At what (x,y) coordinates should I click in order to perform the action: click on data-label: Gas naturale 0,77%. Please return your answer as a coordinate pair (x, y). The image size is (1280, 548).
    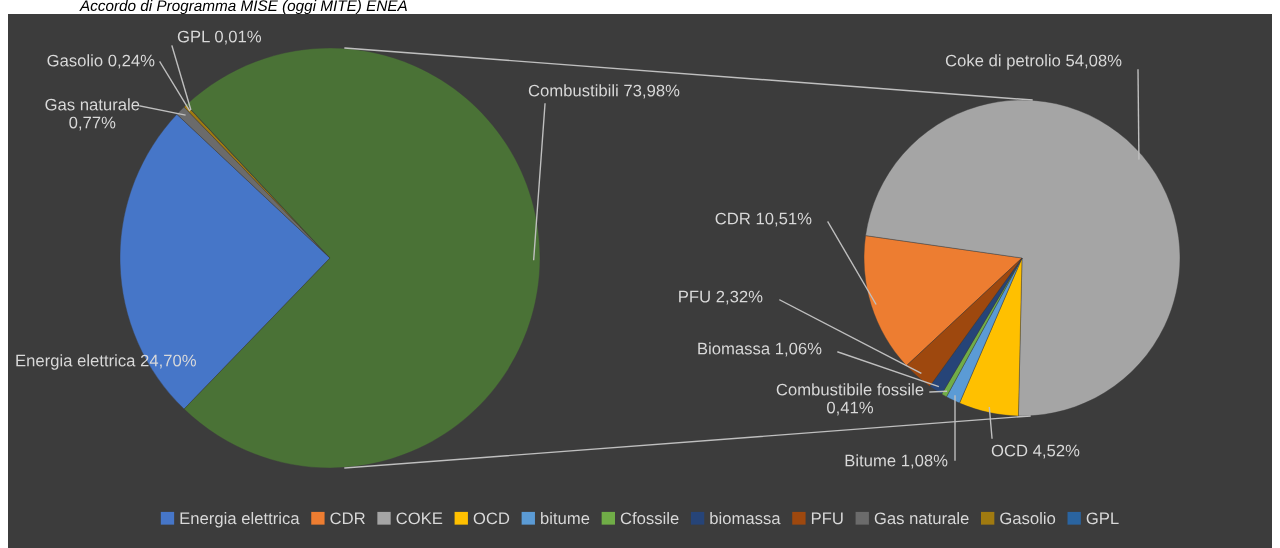
    Looking at the image, I should click on (92, 114).